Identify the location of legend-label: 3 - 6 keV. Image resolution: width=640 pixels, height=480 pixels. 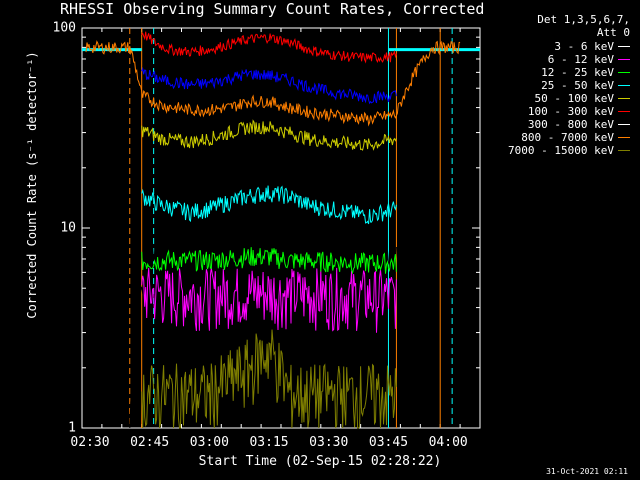
(584, 46).